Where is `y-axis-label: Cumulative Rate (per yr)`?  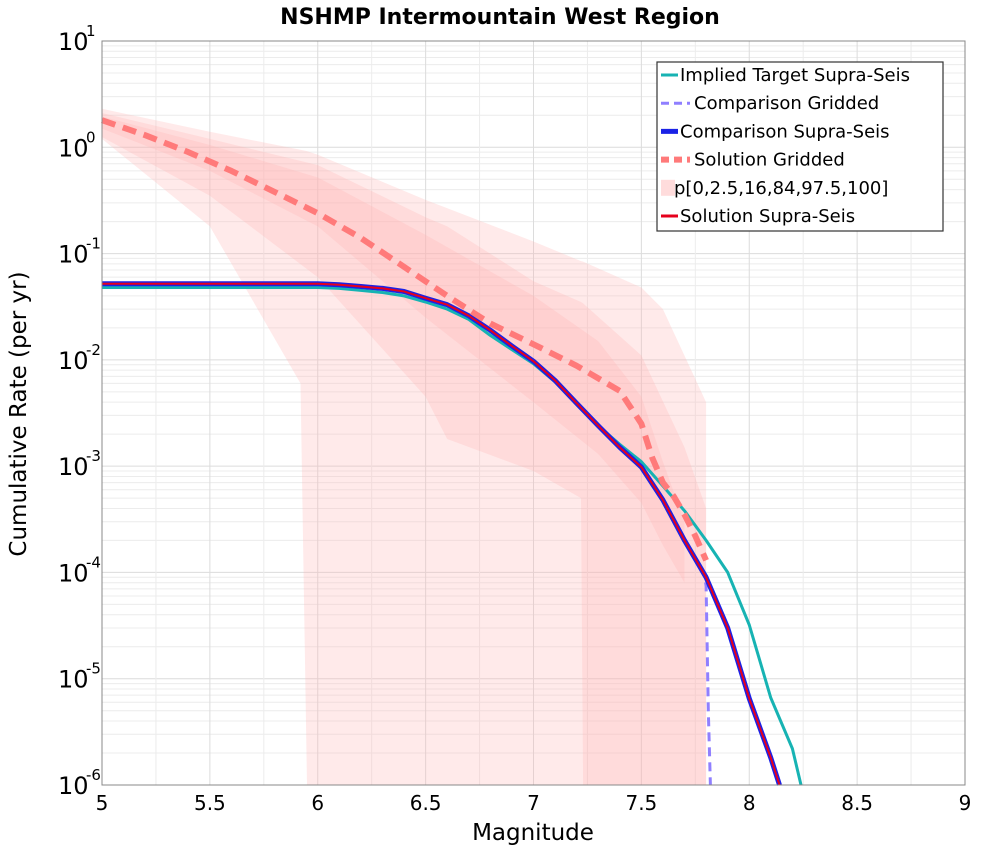 y-axis-label: Cumulative Rate (per yr) is located at coordinates (19, 413).